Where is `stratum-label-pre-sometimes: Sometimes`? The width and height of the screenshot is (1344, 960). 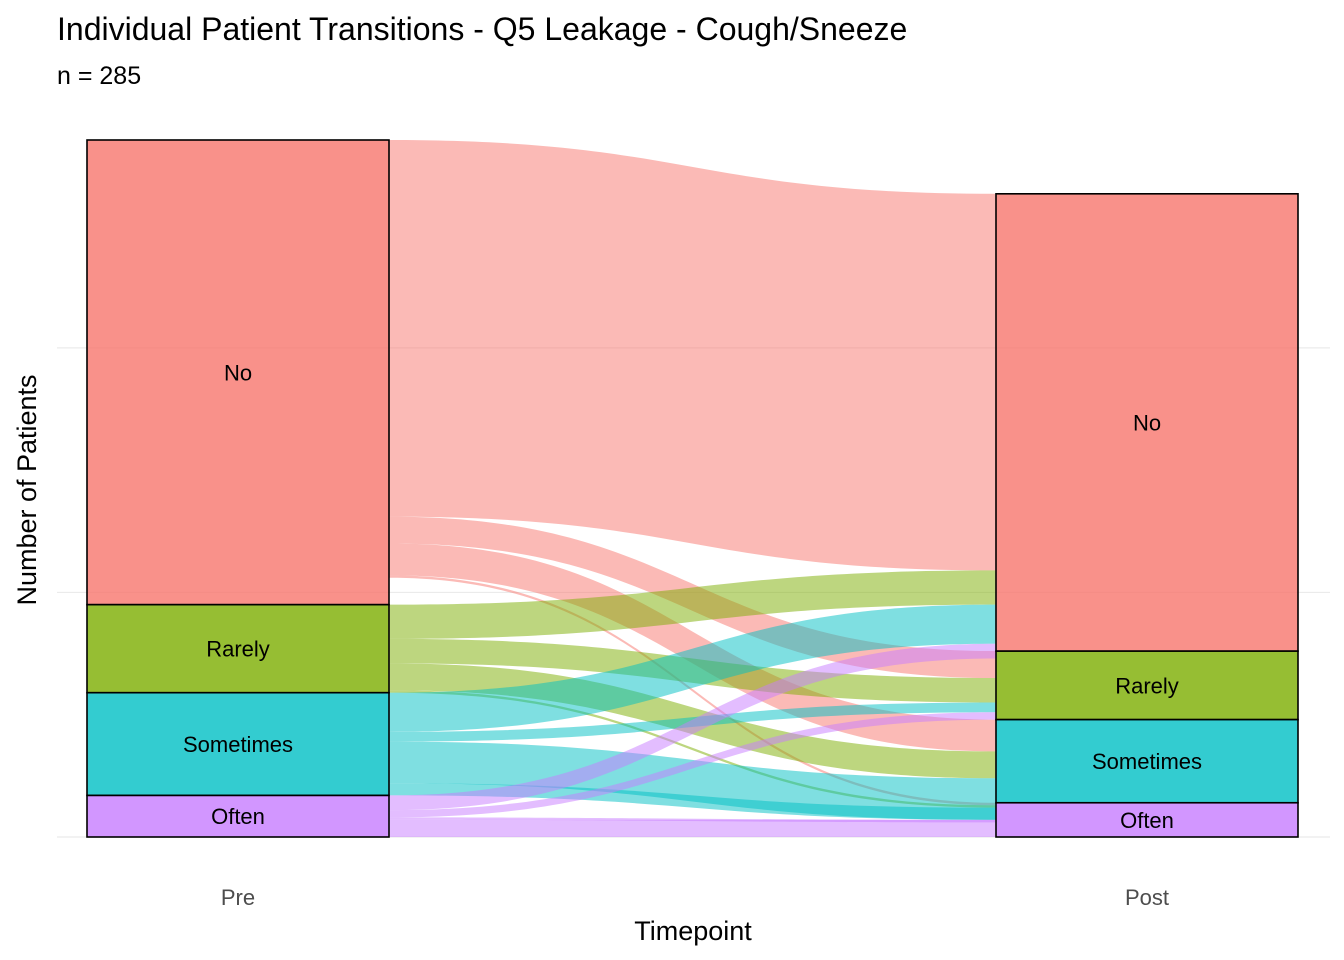 stratum-label-pre-sometimes: Sometimes is located at coordinates (238, 744).